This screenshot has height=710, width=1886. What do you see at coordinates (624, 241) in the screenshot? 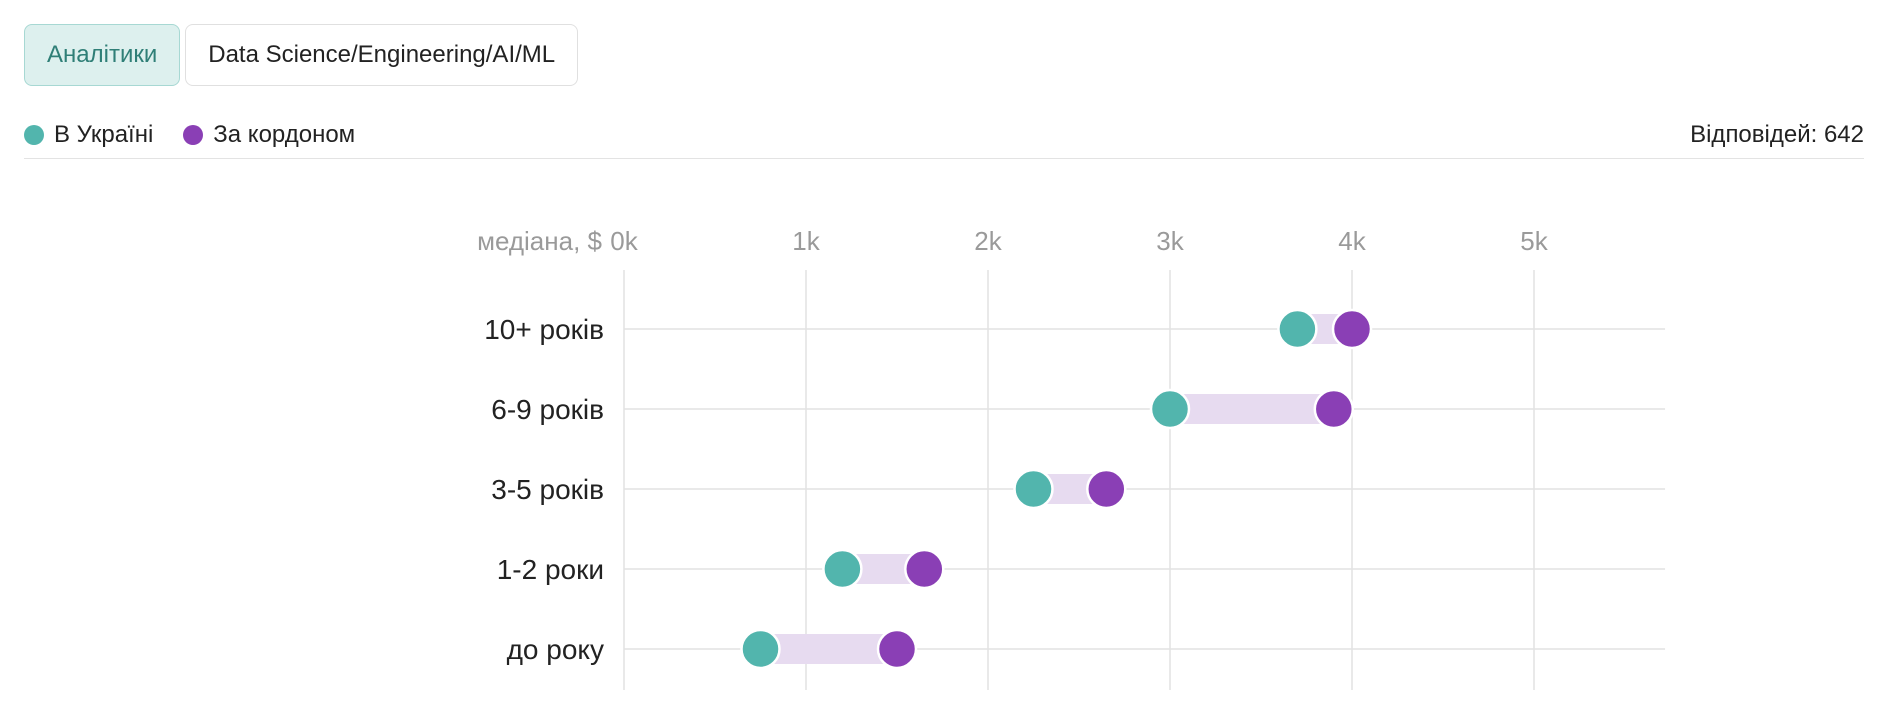
I see `x-tick-label: 0k` at bounding box center [624, 241].